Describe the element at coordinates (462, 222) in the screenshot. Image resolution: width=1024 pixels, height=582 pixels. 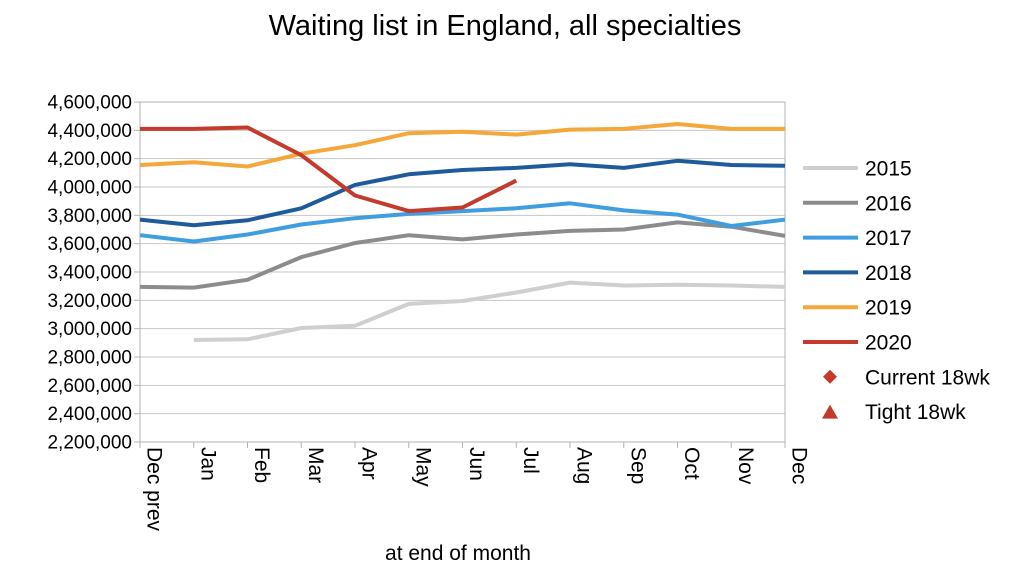
I see `series-line-2017` at that location.